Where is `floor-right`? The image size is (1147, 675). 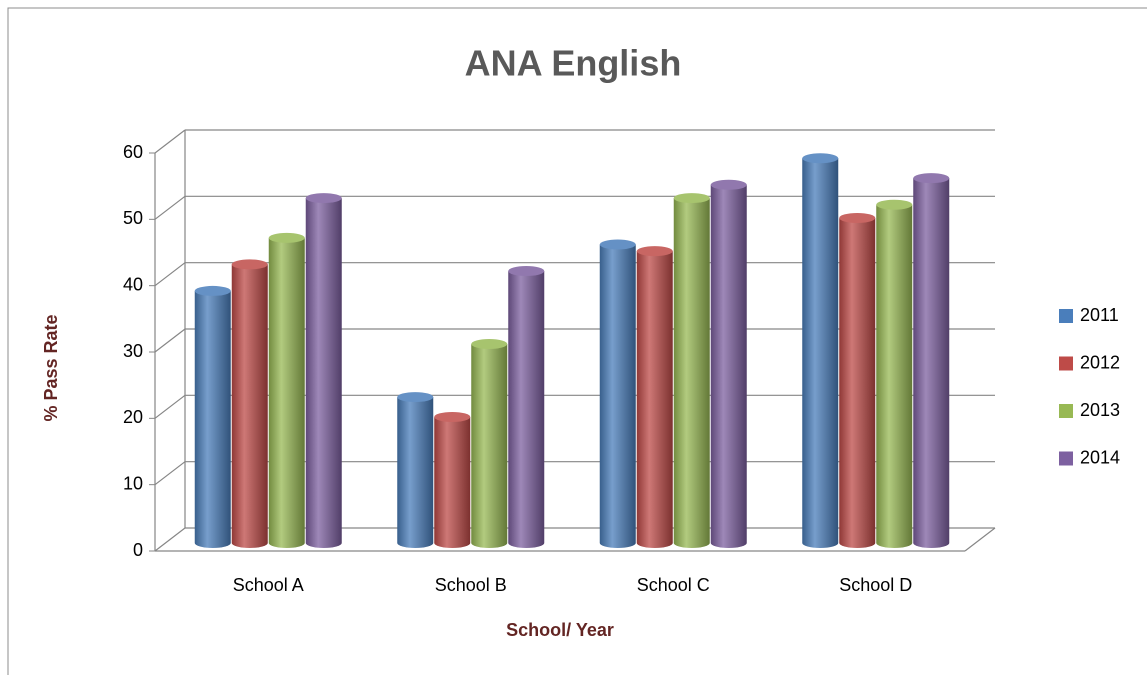 floor-right is located at coordinates (980, 539).